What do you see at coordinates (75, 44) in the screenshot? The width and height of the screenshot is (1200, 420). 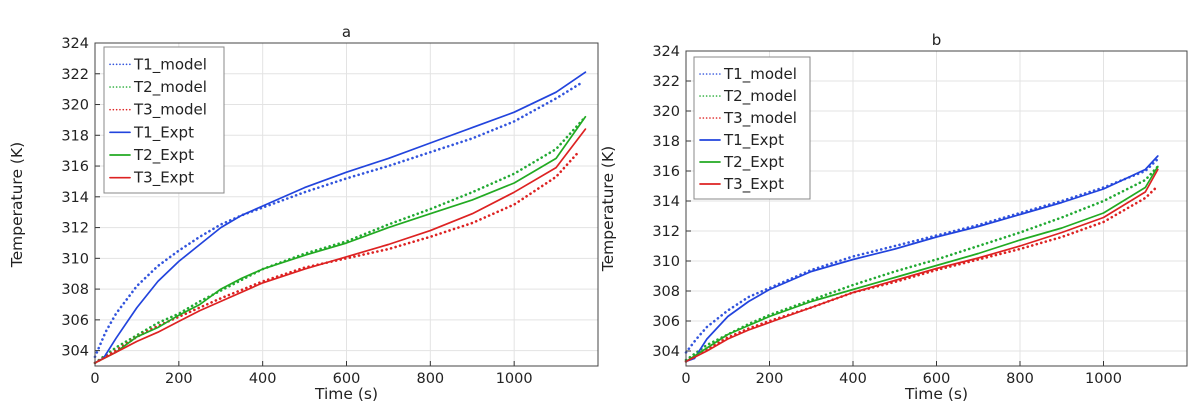 I see `chart0-ytick-label-10: 324` at bounding box center [75, 44].